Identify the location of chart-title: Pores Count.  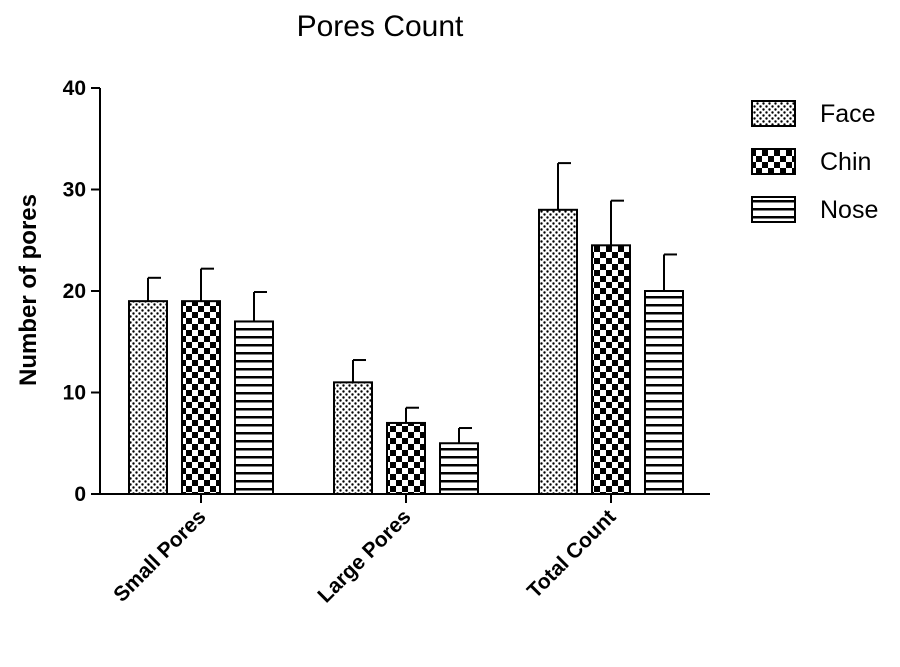
(380, 26).